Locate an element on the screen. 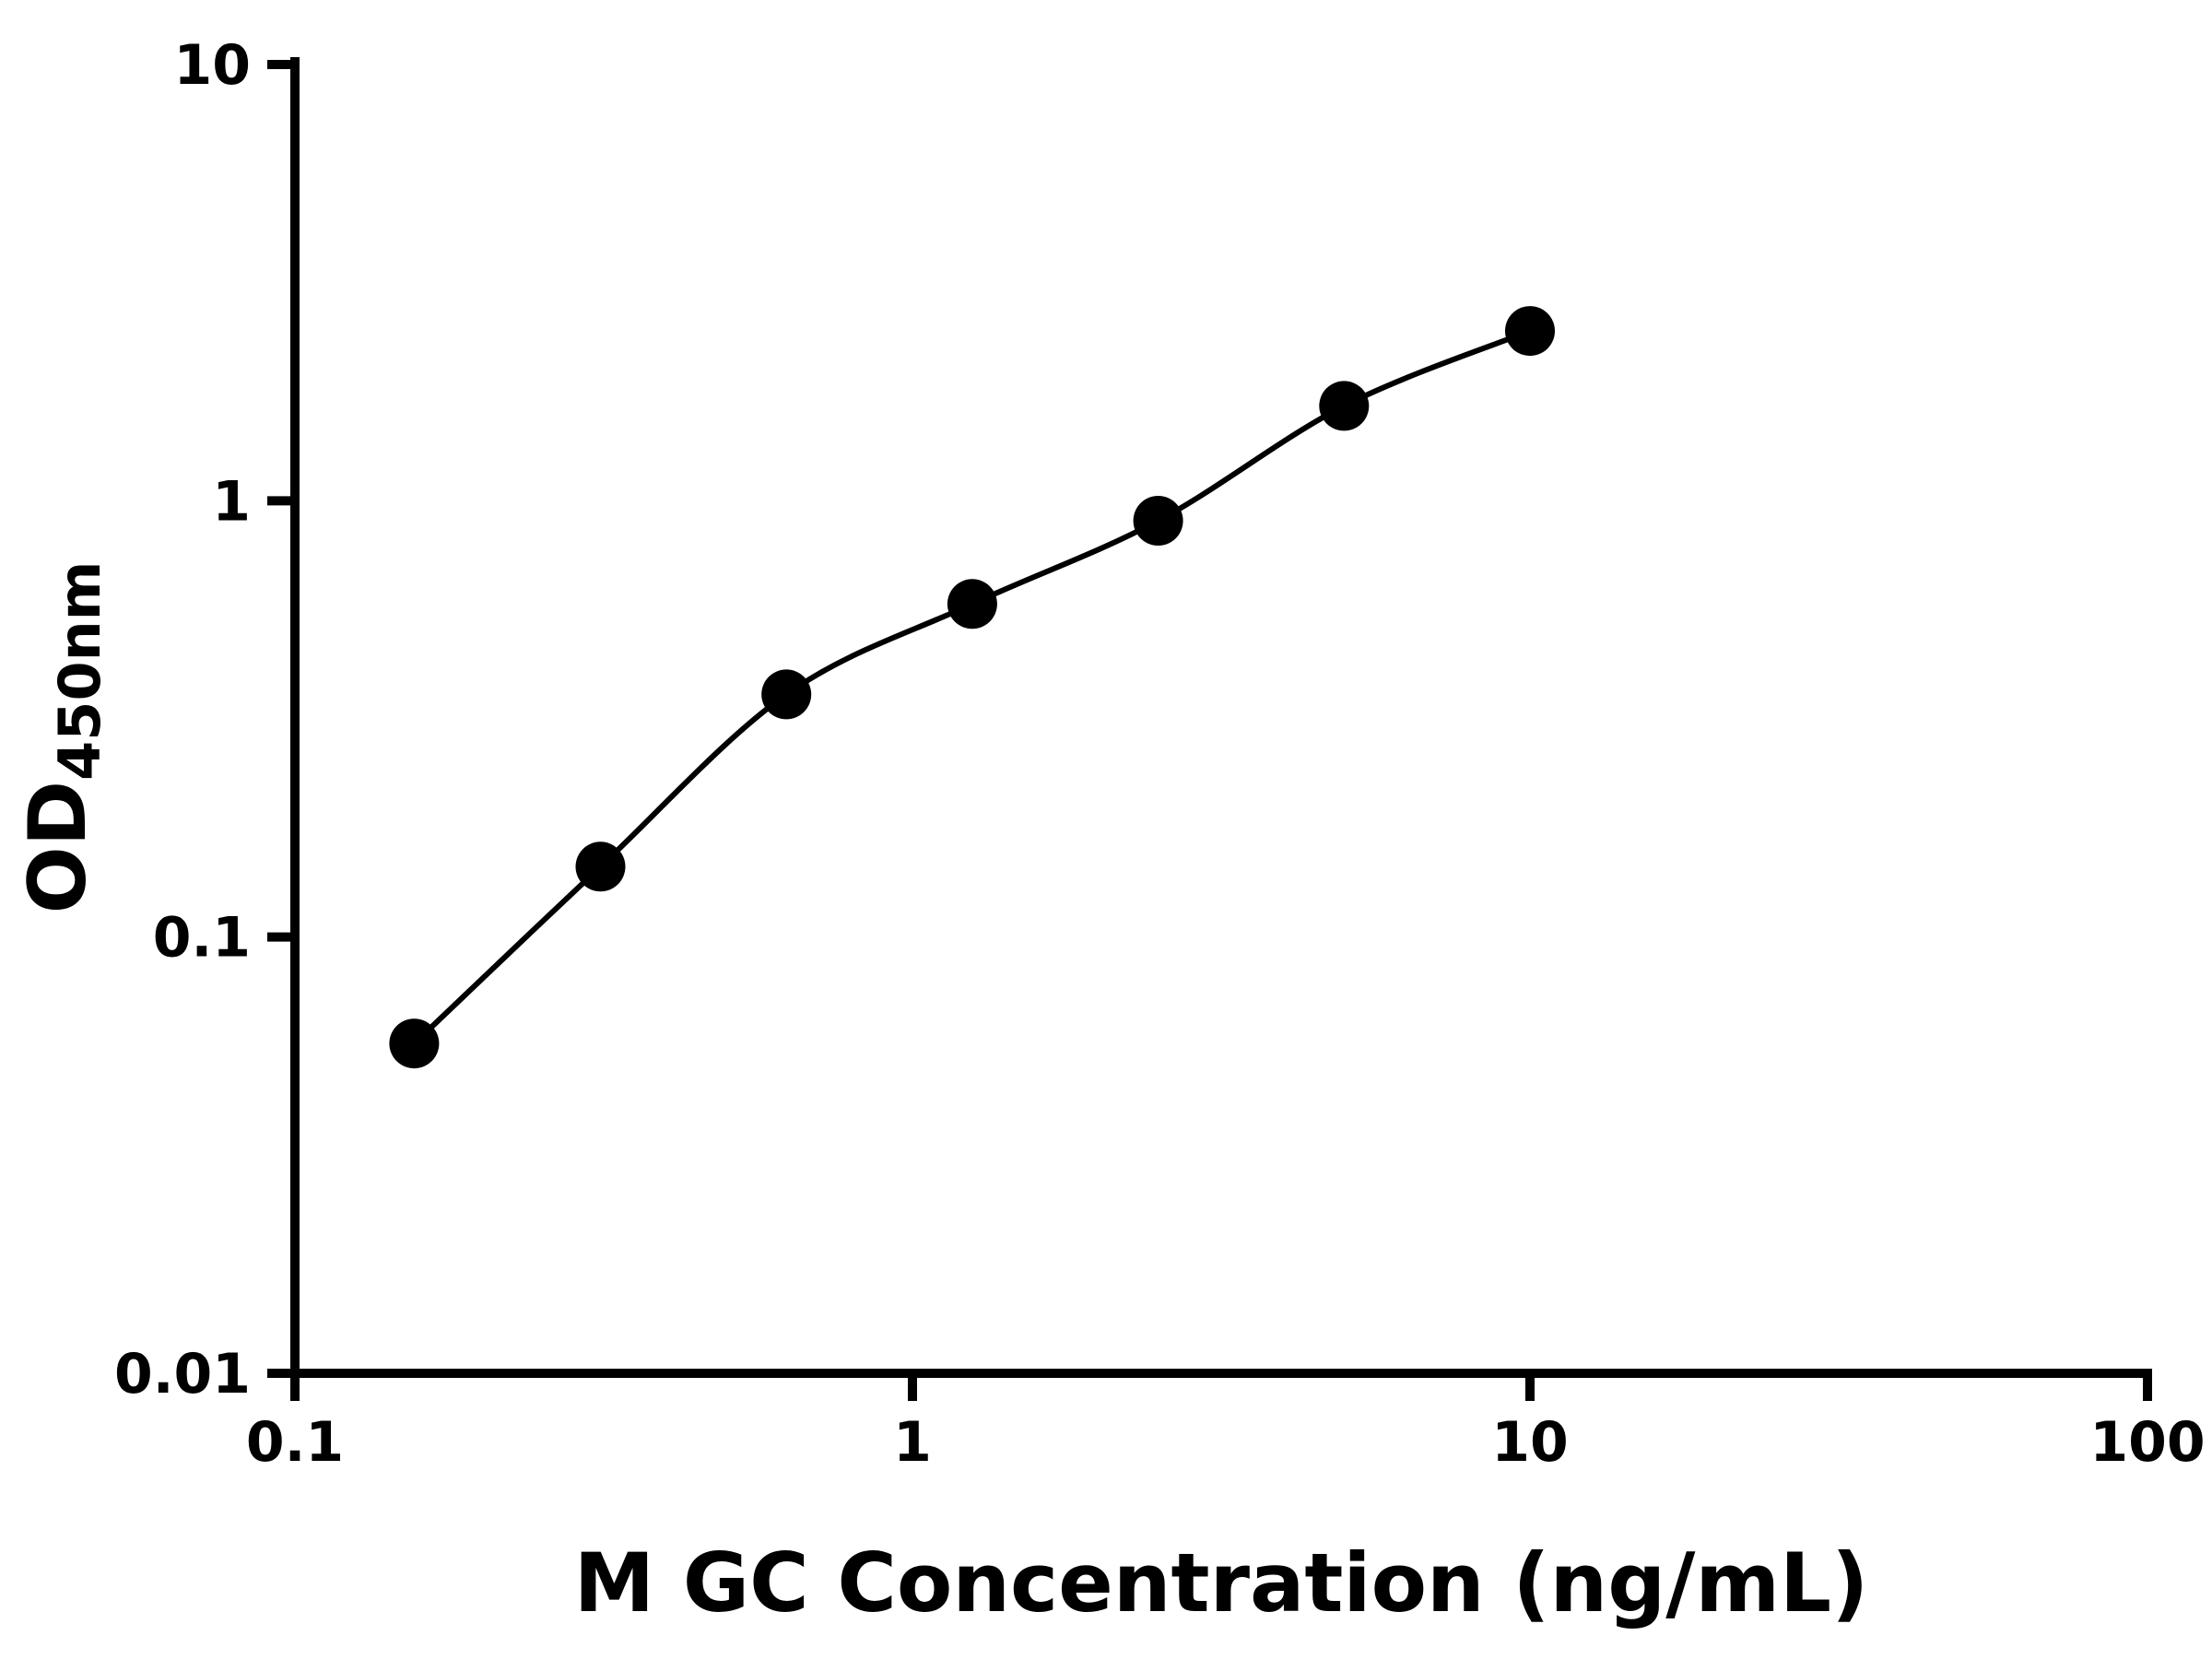 This screenshot has height=1659, width=2212. y-tick-label: 1 is located at coordinates (231, 501).